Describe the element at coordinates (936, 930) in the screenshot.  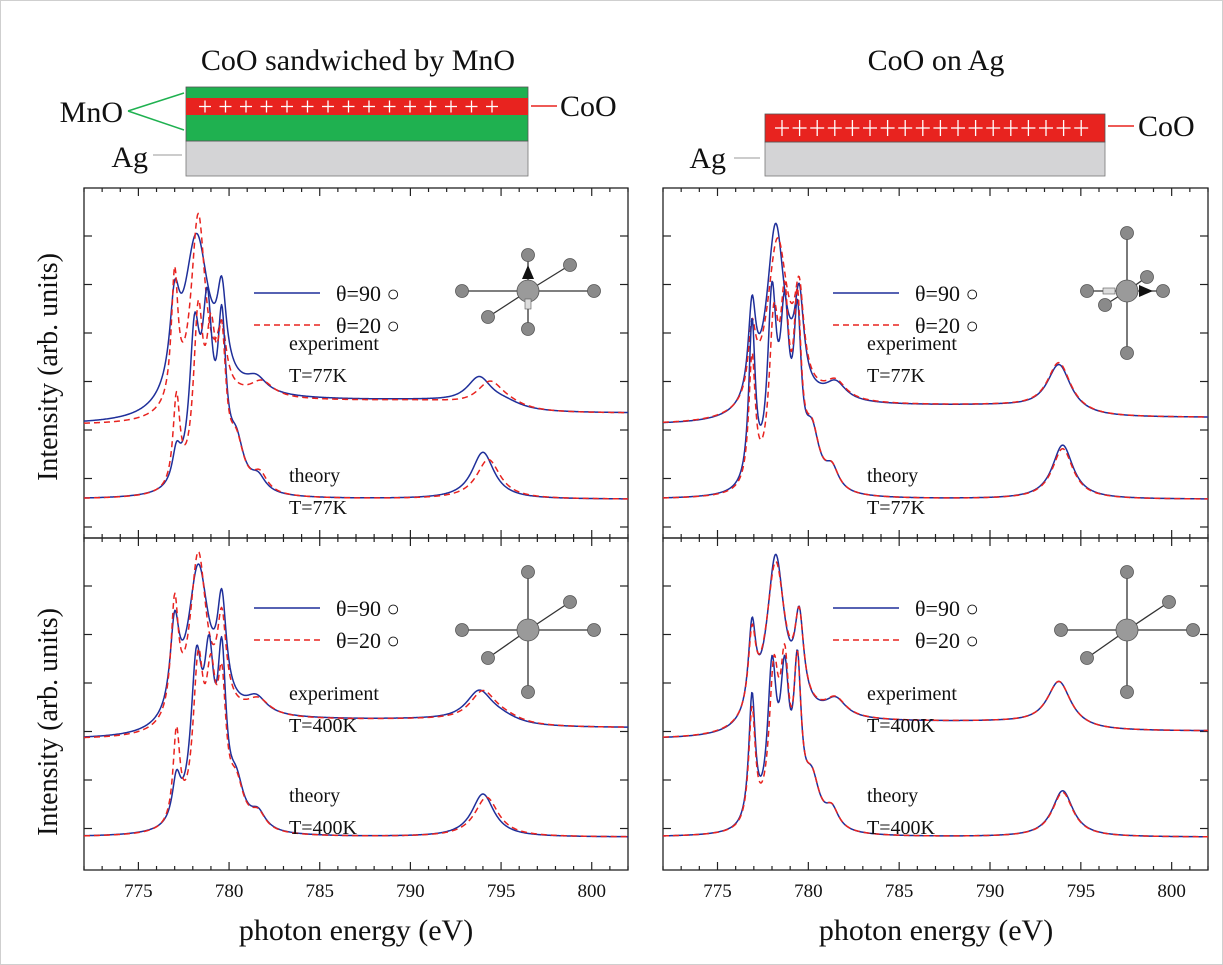
I see `x-axis-label-right: photon energy (eV)` at that location.